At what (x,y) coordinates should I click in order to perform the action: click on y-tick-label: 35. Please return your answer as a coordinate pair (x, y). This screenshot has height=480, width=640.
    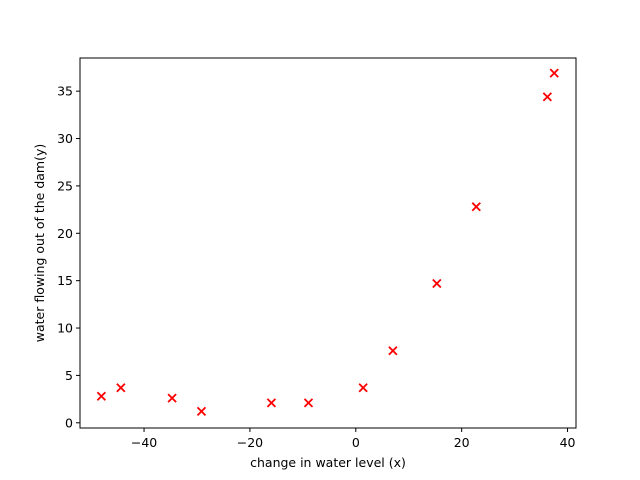
    Looking at the image, I should click on (65, 91).